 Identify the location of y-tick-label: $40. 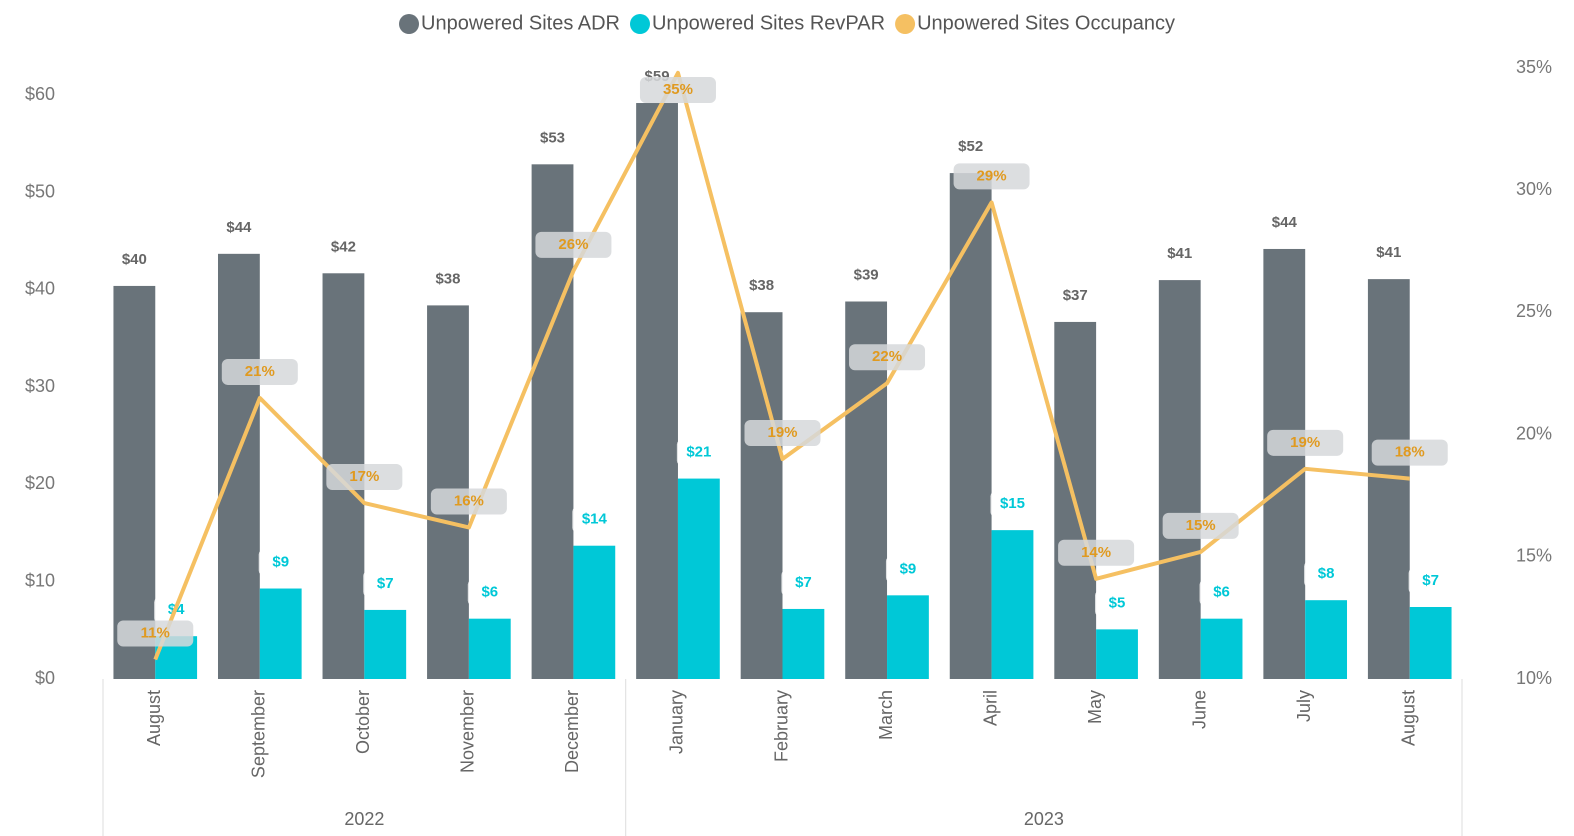
(40, 289).